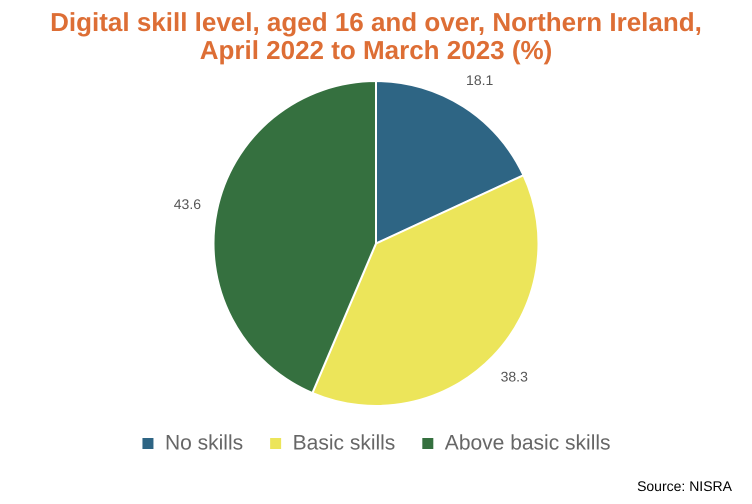  What do you see at coordinates (480, 80) in the screenshot?
I see `data-label: 18.1` at bounding box center [480, 80].